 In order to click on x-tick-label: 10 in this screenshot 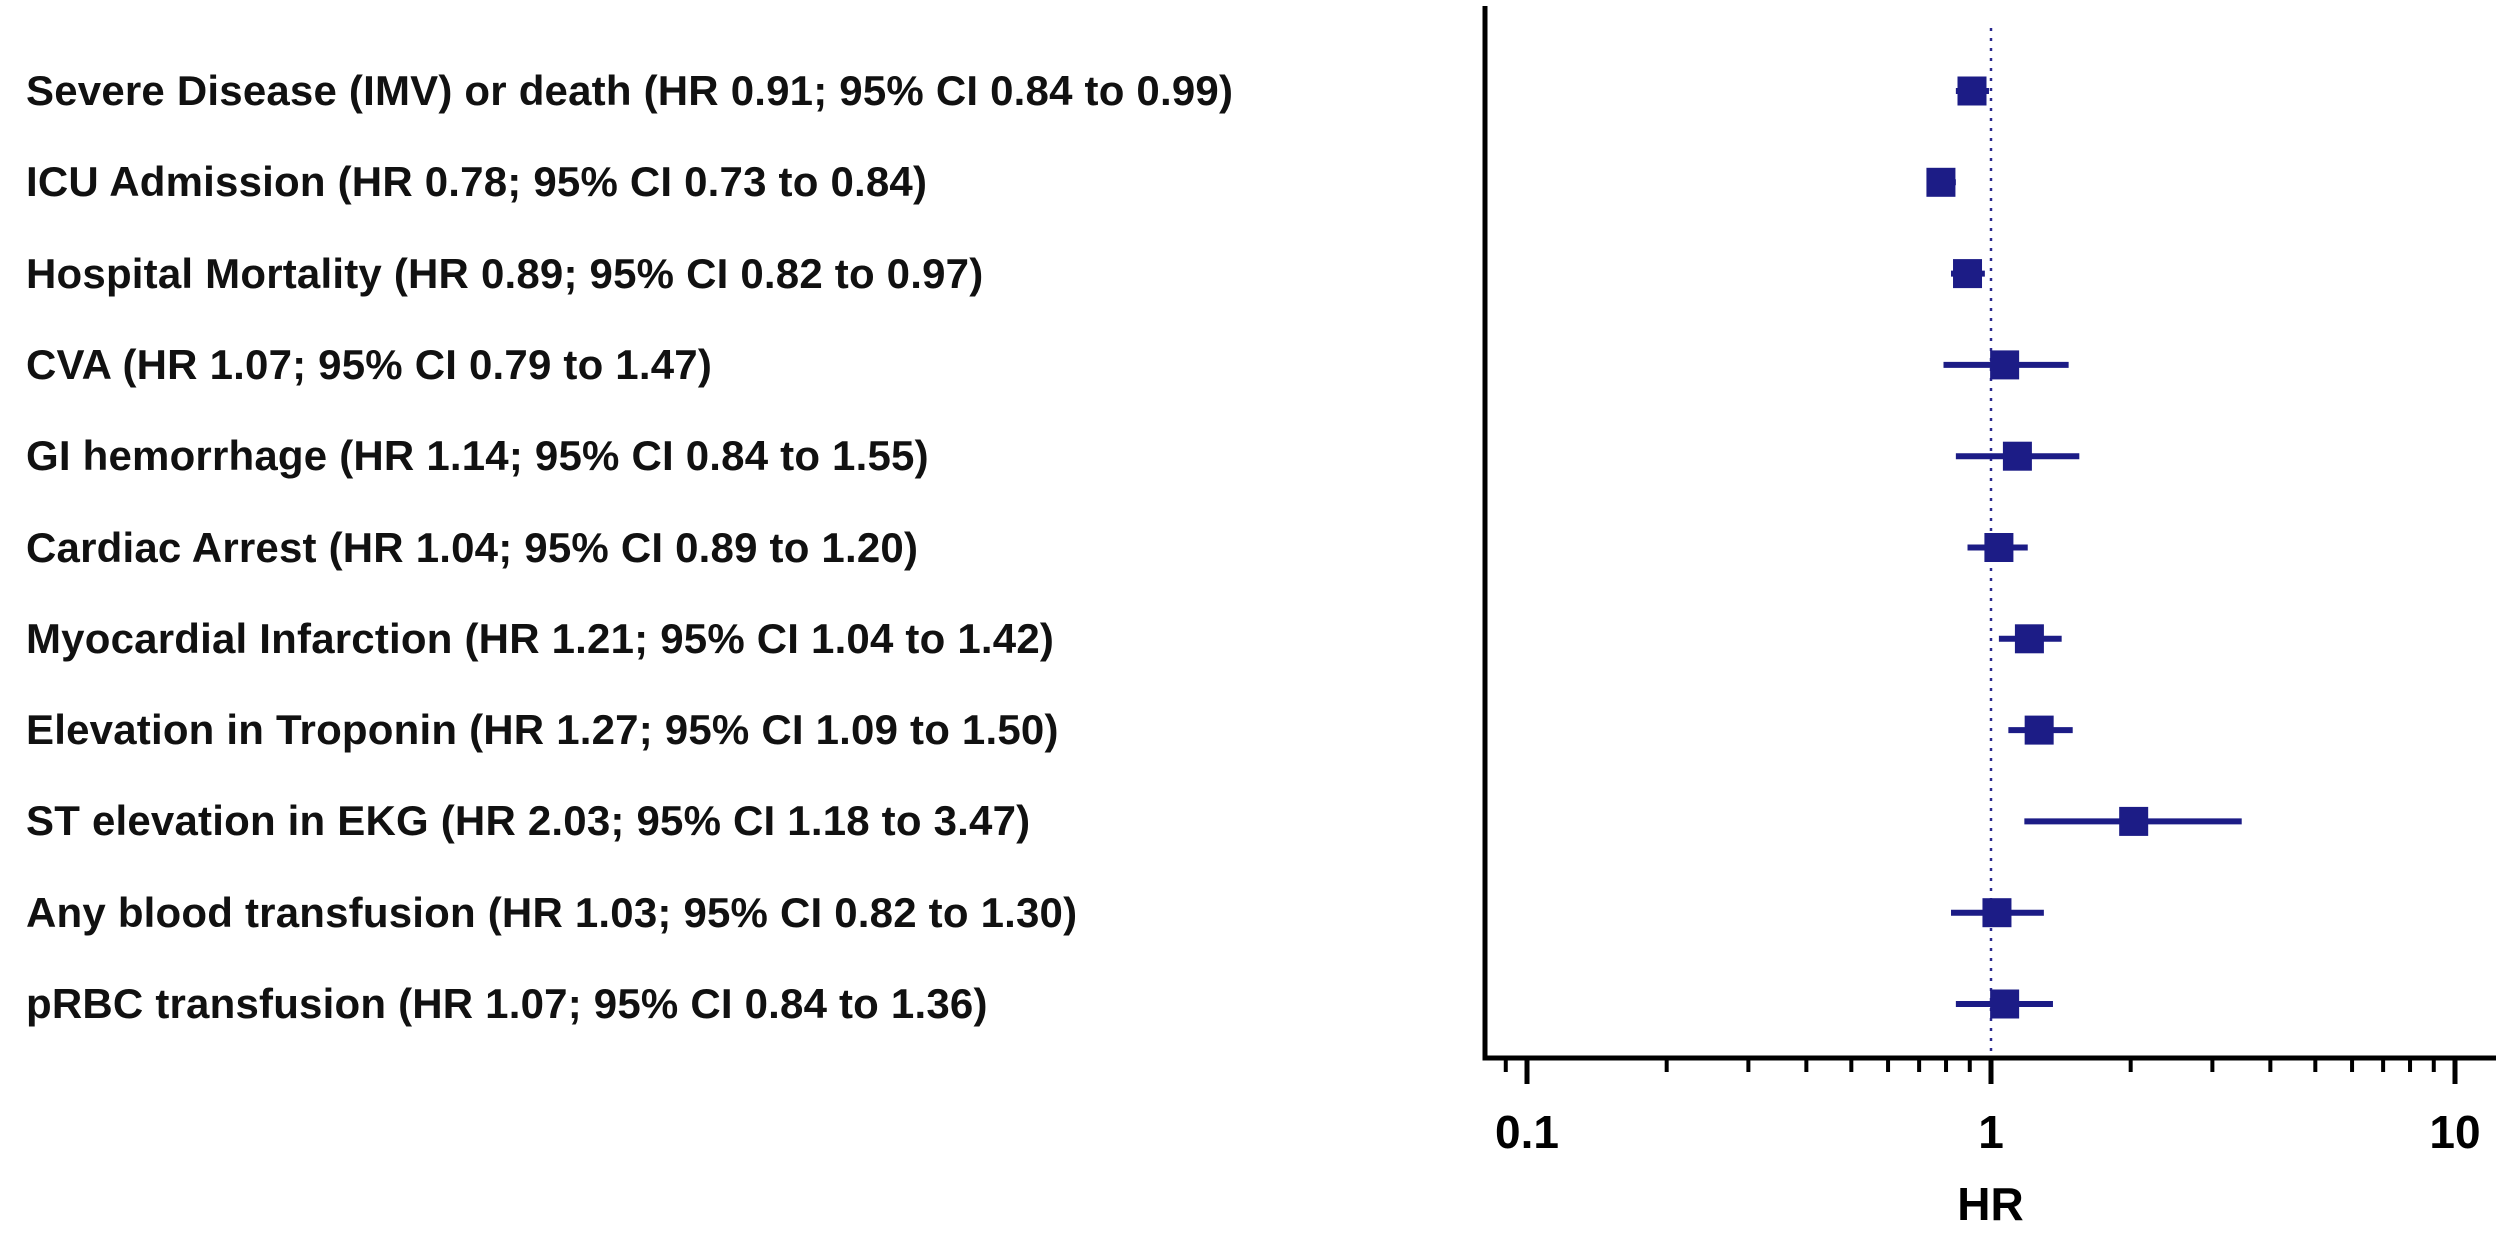, I will do `click(2454, 1132)`.